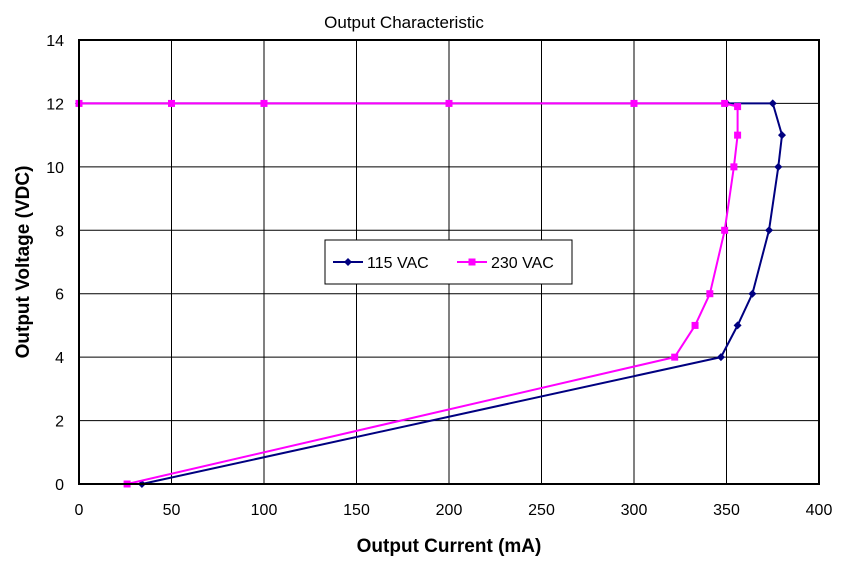 The image size is (844, 564). I want to click on y-tick-label: 14, so click(55, 41).